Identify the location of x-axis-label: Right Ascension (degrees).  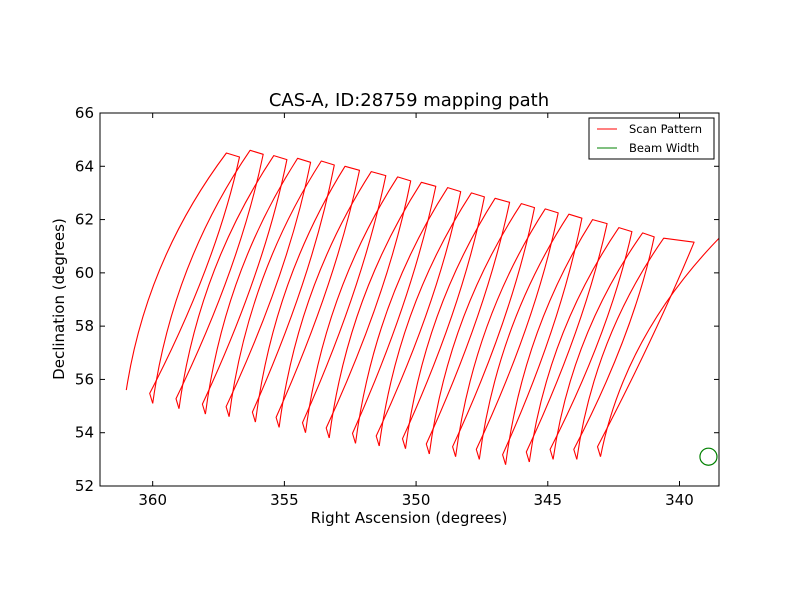
(409, 518).